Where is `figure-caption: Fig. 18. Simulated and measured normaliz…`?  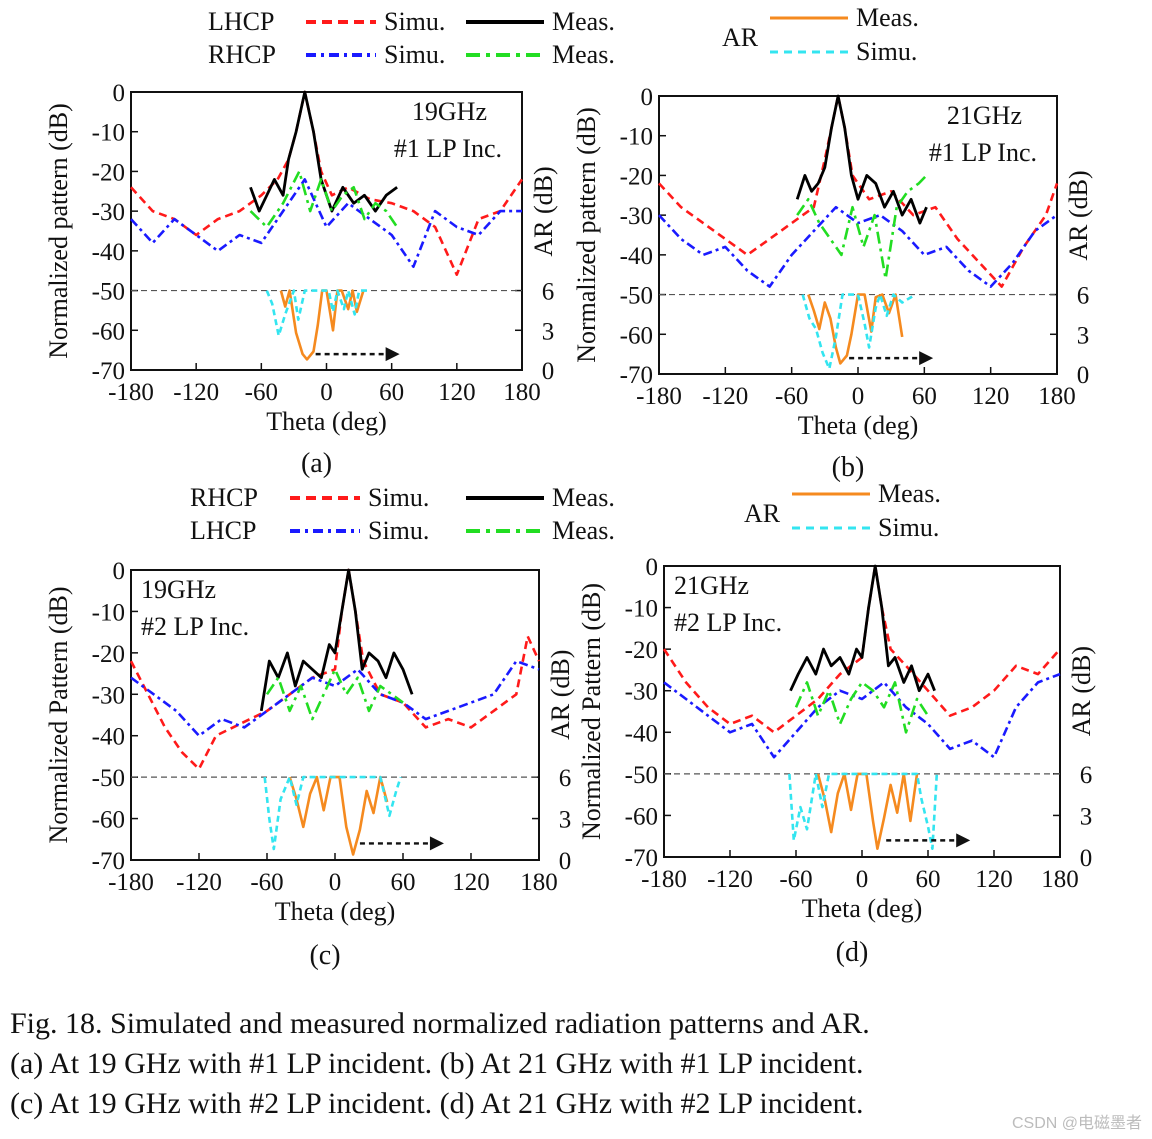
figure-caption: Fig. 18. Simulated and measured normaliz… is located at coordinates (571, 1064).